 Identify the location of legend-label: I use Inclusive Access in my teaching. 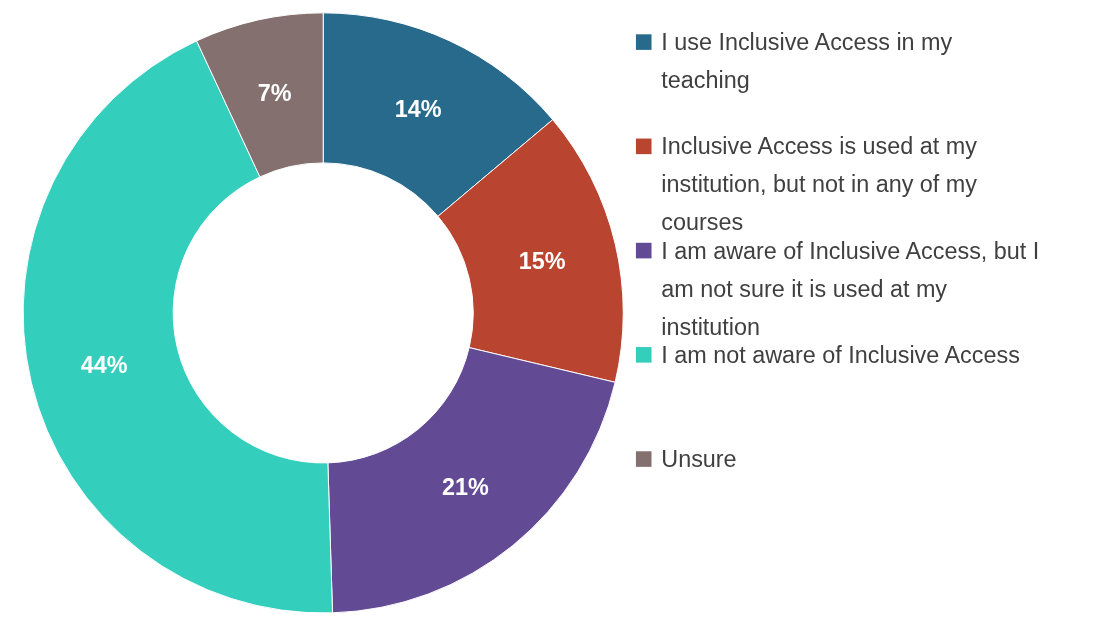
(807, 61).